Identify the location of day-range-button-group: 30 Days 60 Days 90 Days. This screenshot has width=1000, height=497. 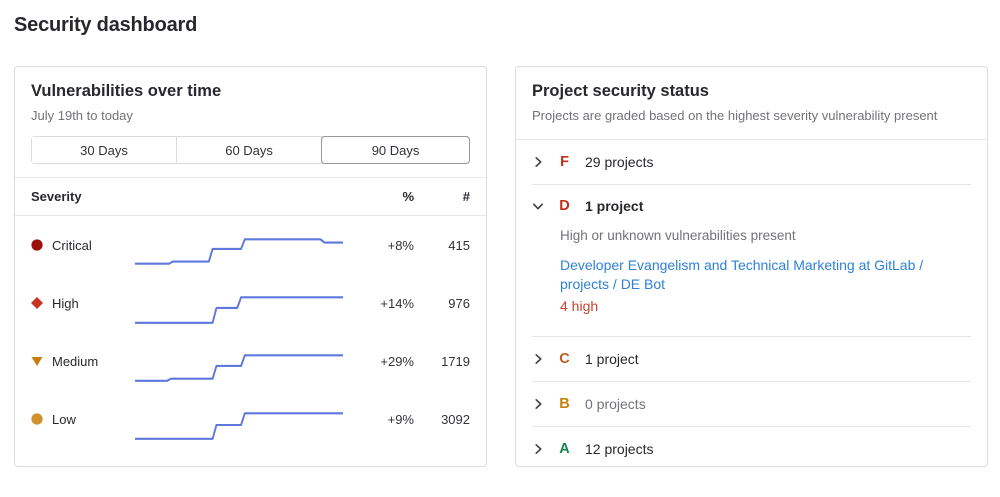
(251, 150).